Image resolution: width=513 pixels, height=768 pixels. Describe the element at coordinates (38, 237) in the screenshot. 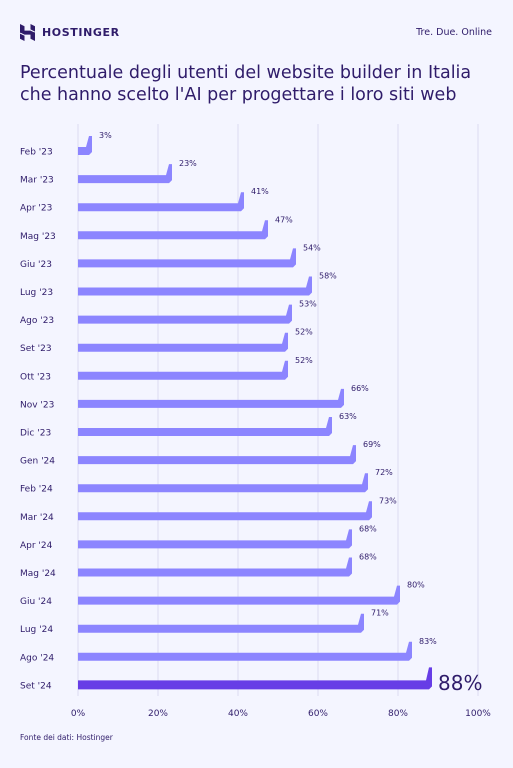

I see `category-label: Mag '23` at that location.